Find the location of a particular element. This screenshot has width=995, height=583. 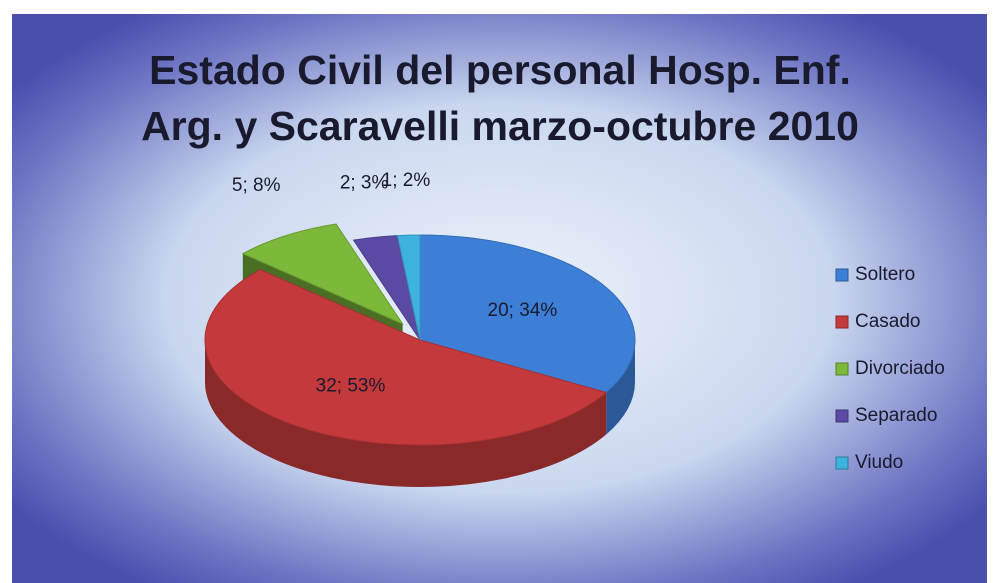

legend-label: Casado is located at coordinates (888, 321).